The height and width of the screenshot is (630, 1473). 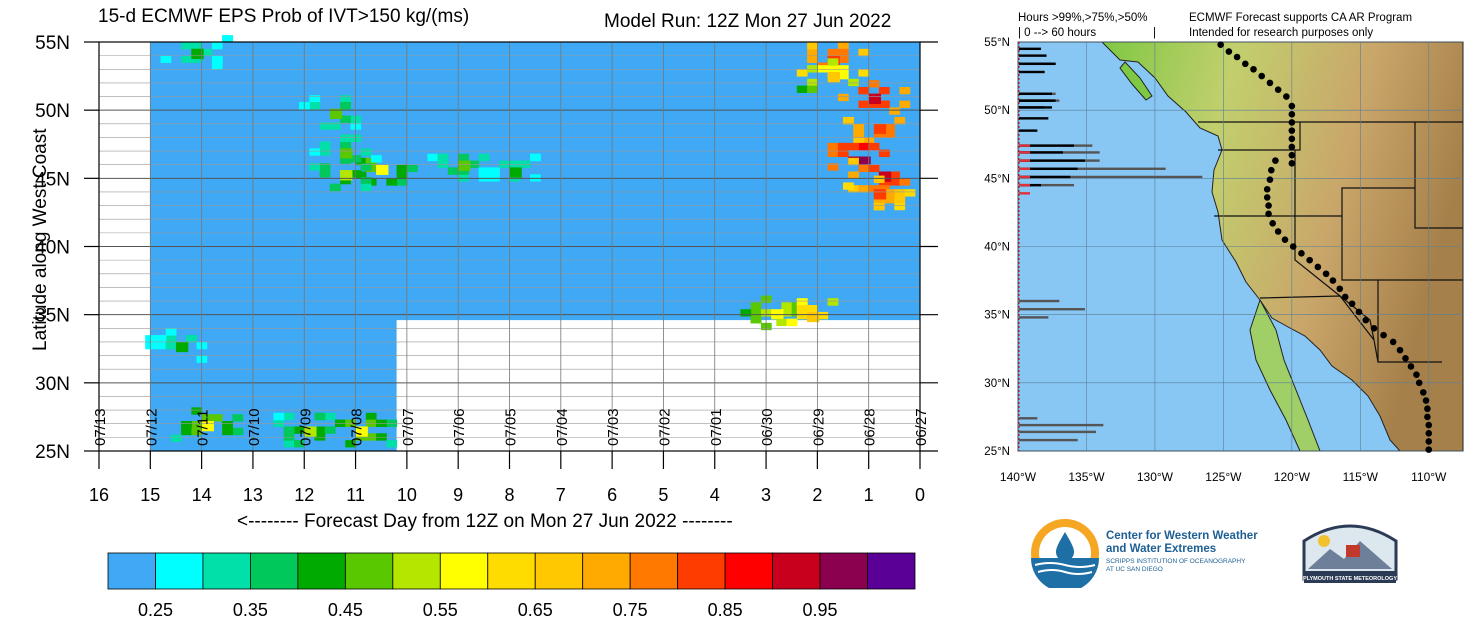 I want to click on colorbar: 0.25 0.35 0.45 0.55 0.65 0.75 0.85 0.95, so click(x=511, y=586).